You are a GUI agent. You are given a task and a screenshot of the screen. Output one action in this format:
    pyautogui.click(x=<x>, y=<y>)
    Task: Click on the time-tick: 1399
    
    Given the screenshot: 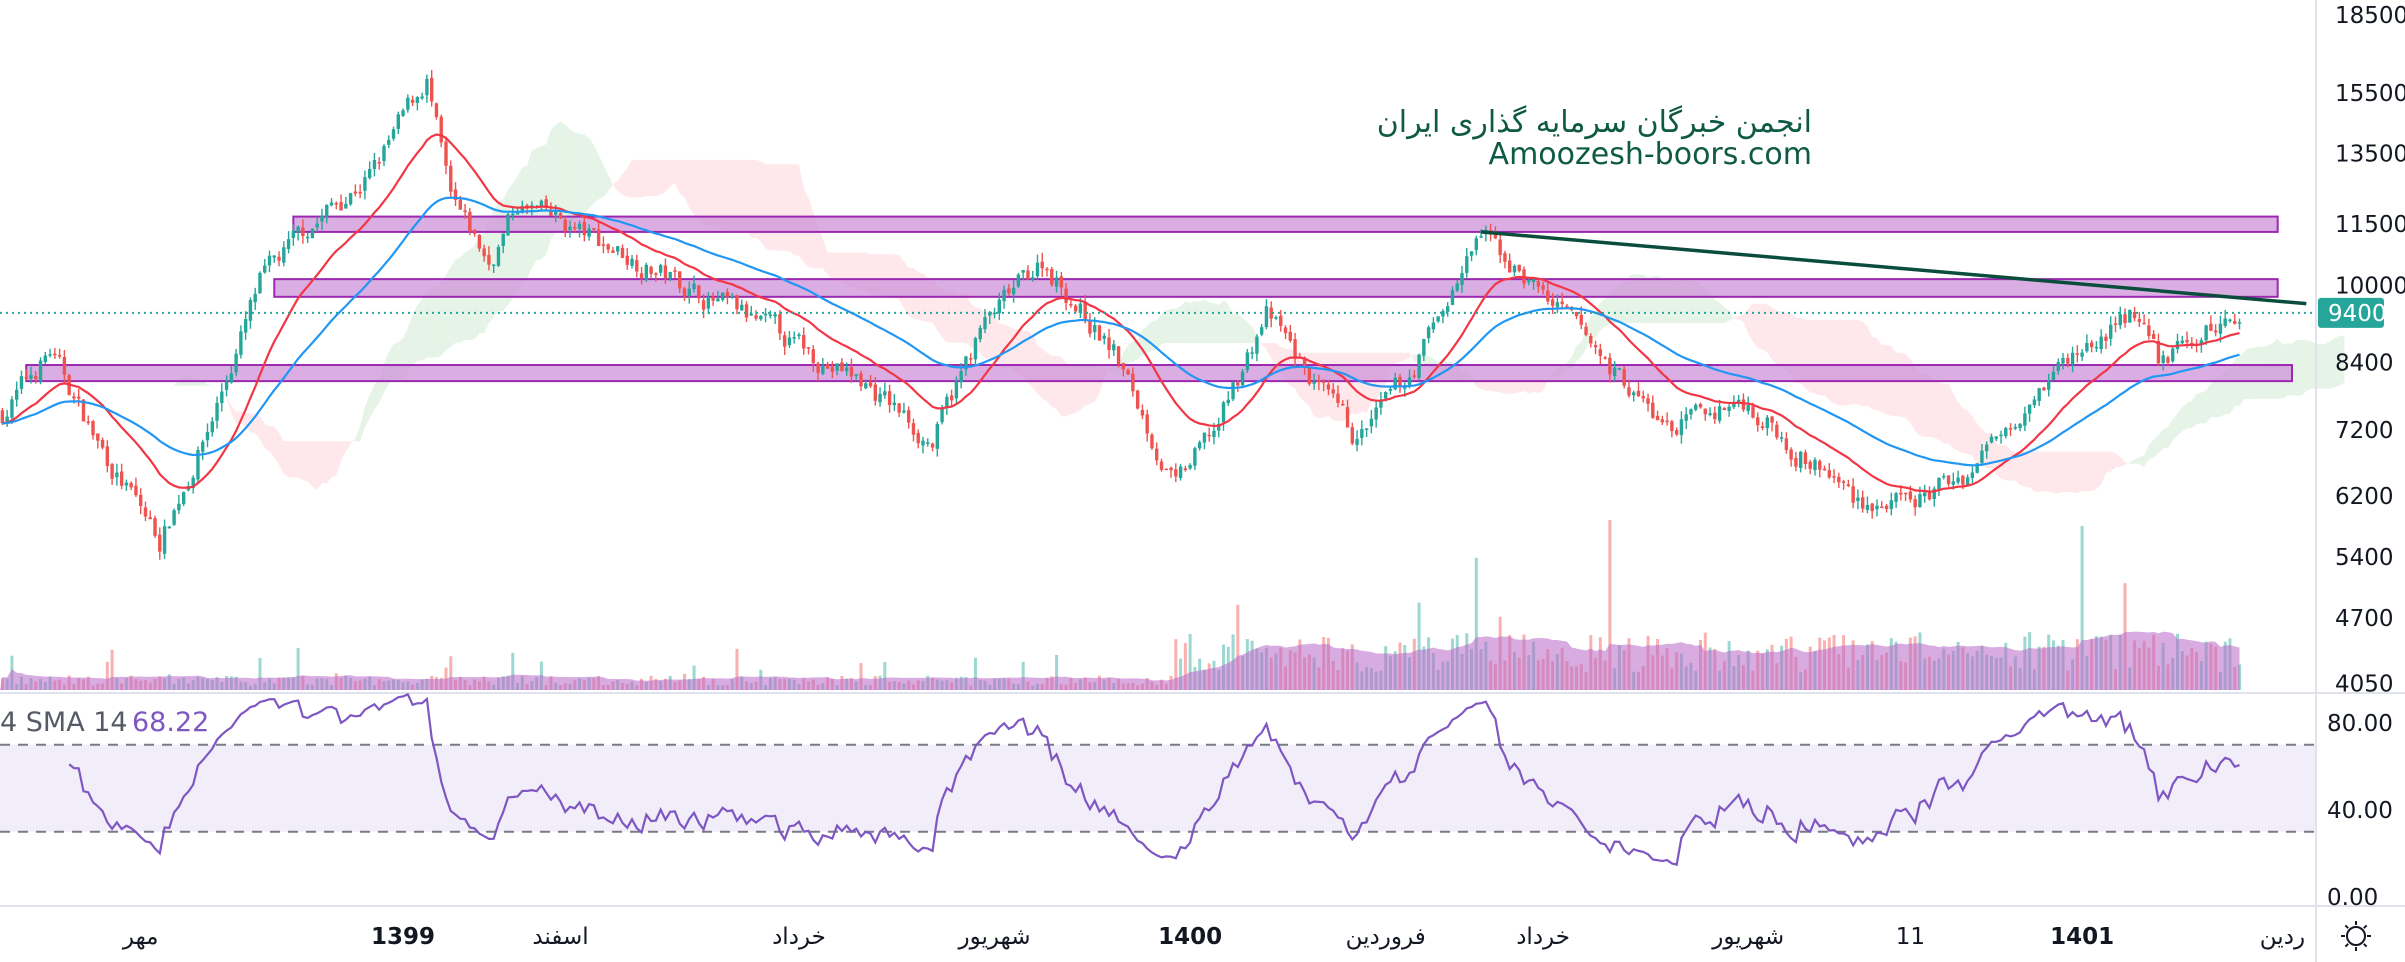 What is the action you would take?
    pyautogui.click(x=403, y=937)
    